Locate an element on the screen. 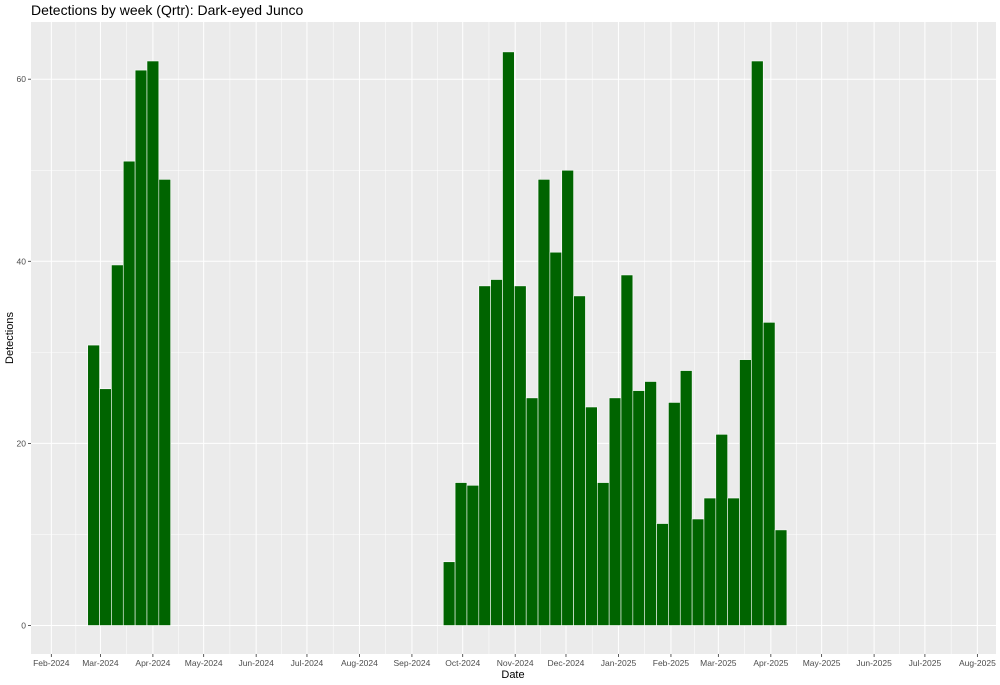  y-axis-title: Detections is located at coordinates (10, 338).